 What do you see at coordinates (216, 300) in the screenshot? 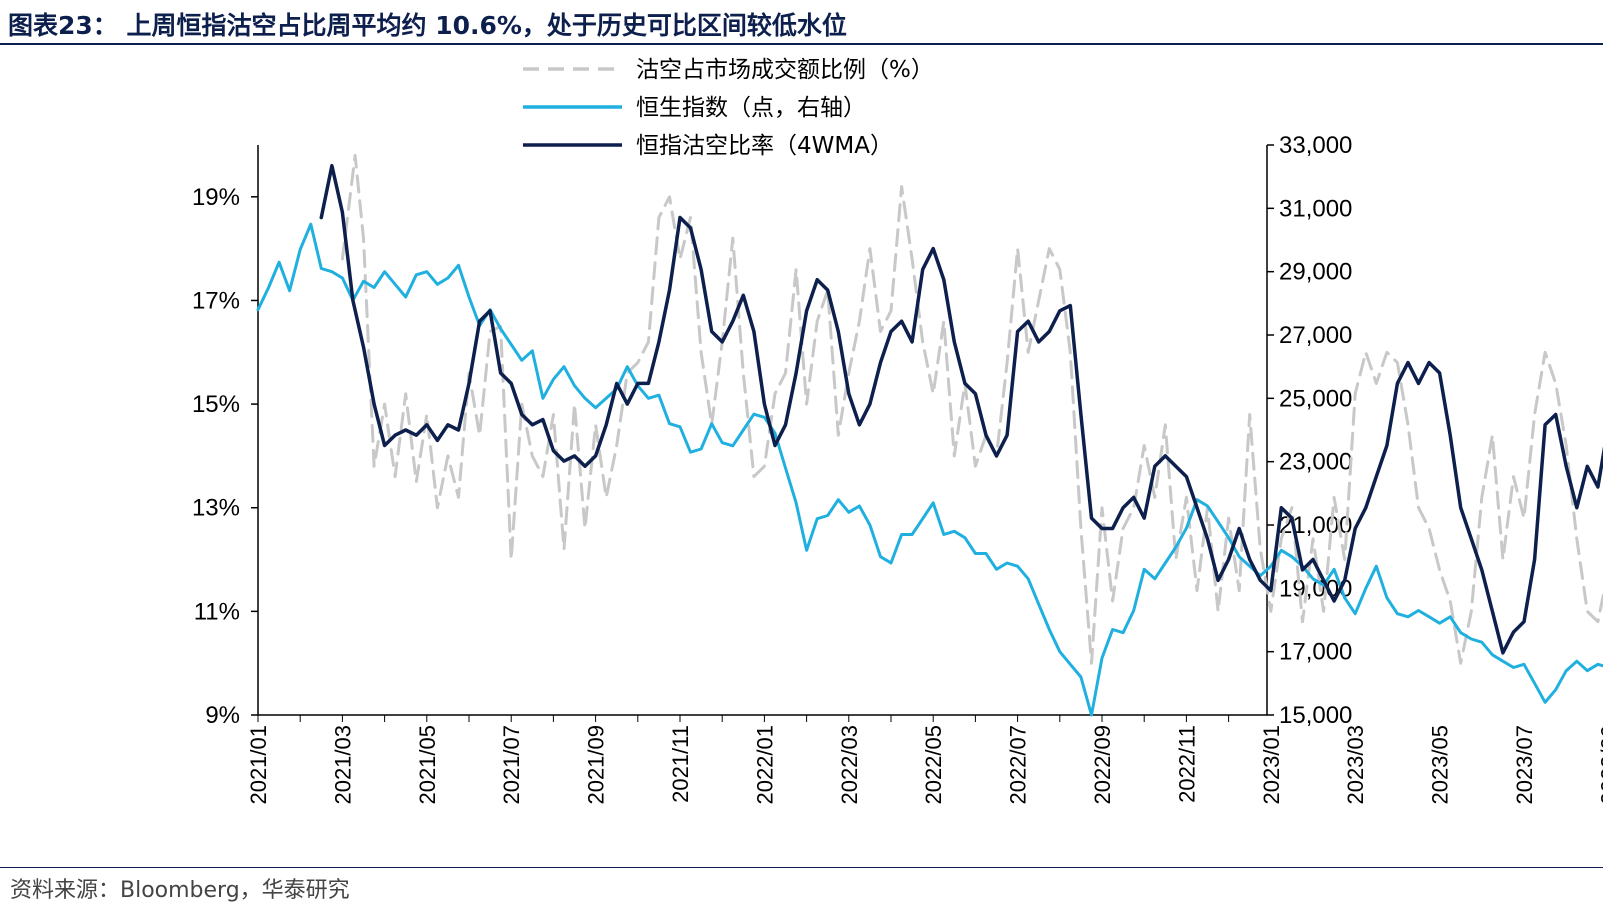
I see `y-left-tick-label: 17%` at bounding box center [216, 300].